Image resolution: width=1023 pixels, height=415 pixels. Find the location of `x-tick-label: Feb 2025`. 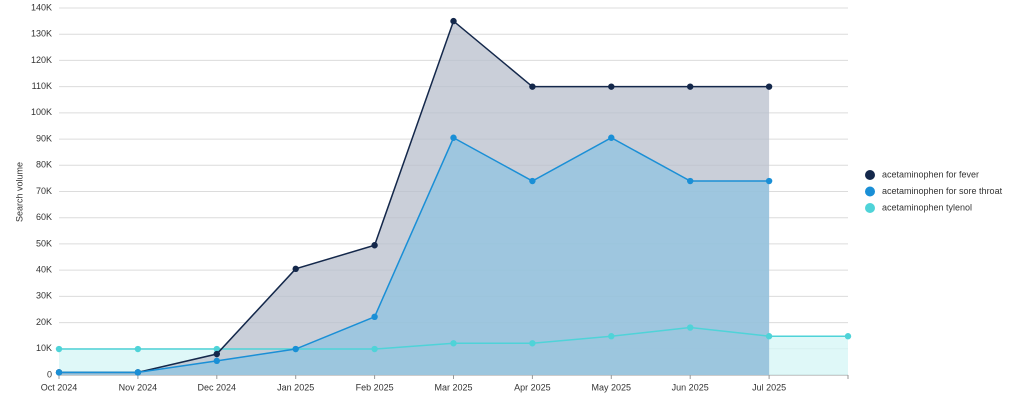

x-tick-label: Feb 2025 is located at coordinates (375, 387).